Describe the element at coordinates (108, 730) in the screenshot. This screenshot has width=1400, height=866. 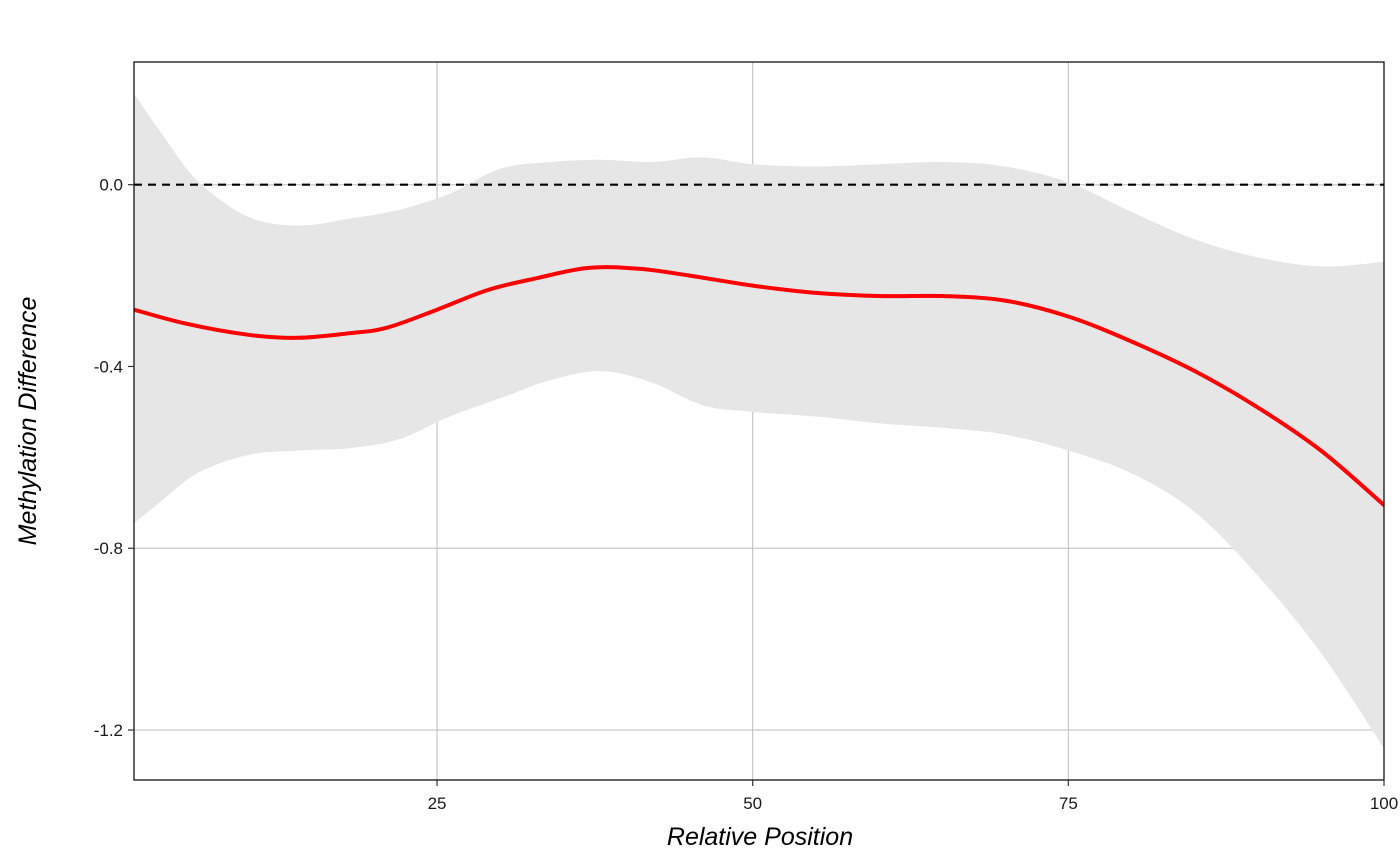
I see `y-tick-label-3: -1.2` at that location.